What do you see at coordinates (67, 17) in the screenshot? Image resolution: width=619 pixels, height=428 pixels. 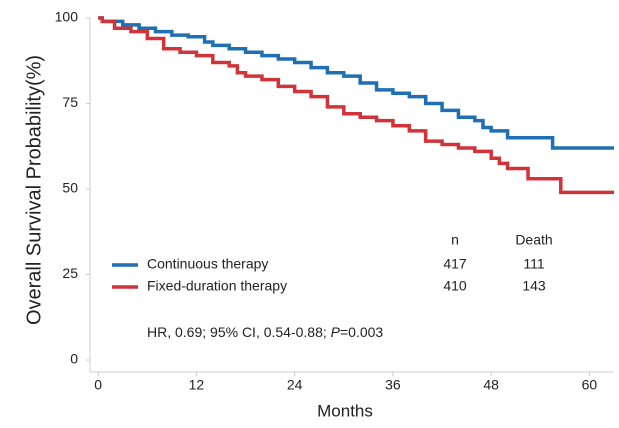 I see `y-tick-label: 100` at bounding box center [67, 17].